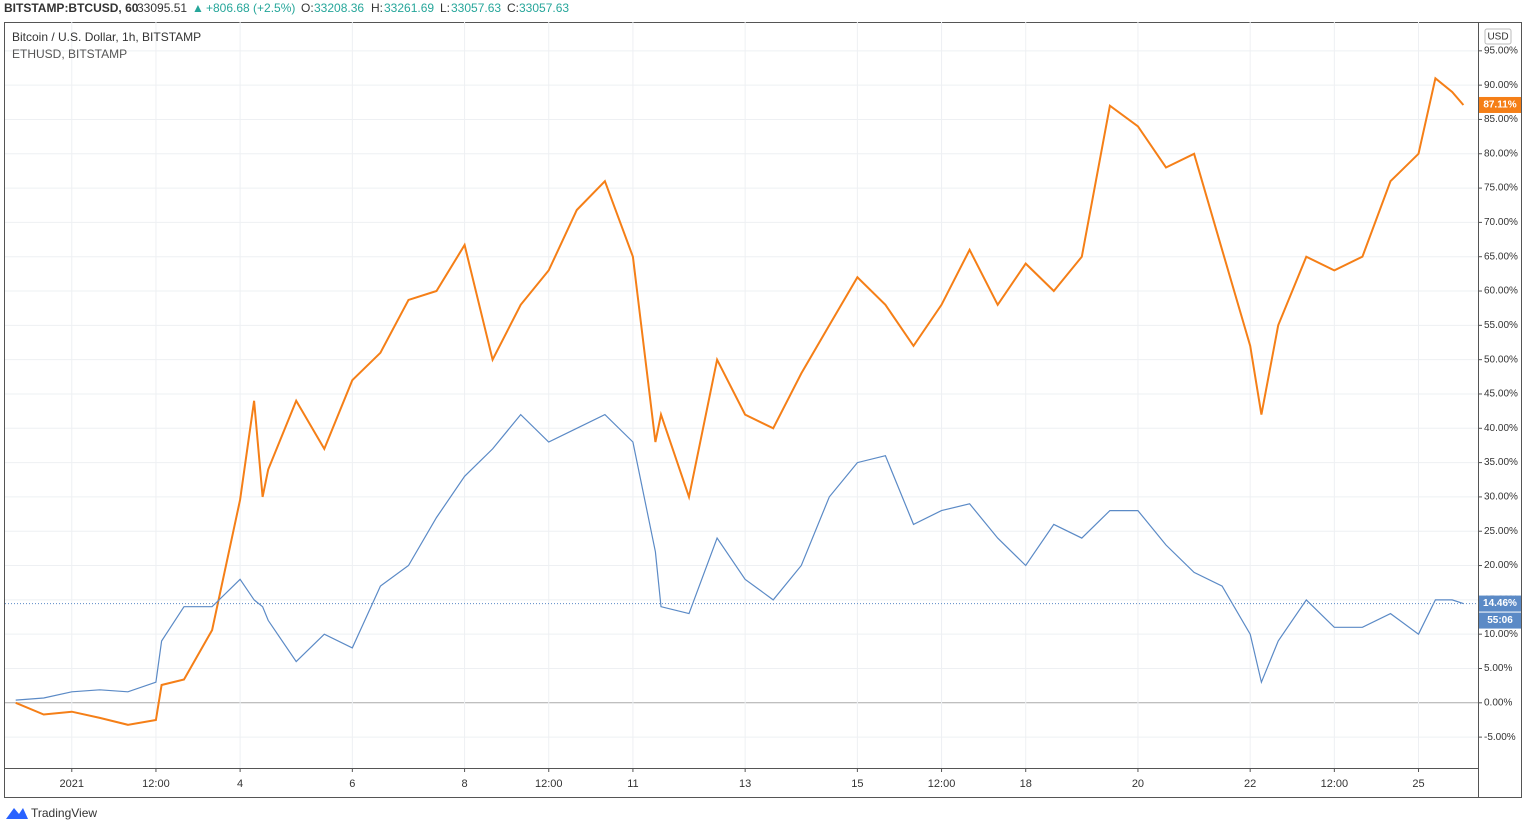  What do you see at coordinates (1501, 359) in the screenshot?
I see `y-tick-label: 50.00%` at bounding box center [1501, 359].